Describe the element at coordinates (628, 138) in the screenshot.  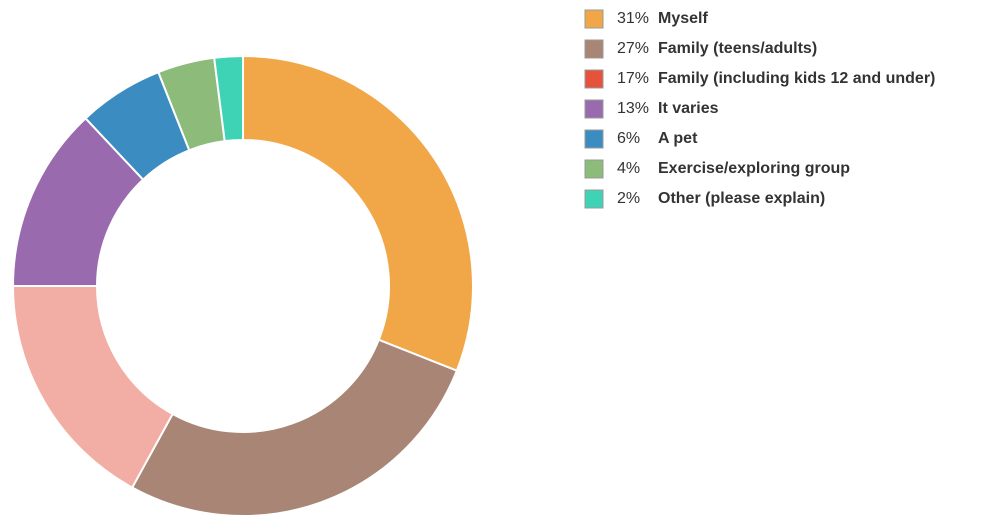
I see `legend-percent: 6%` at that location.